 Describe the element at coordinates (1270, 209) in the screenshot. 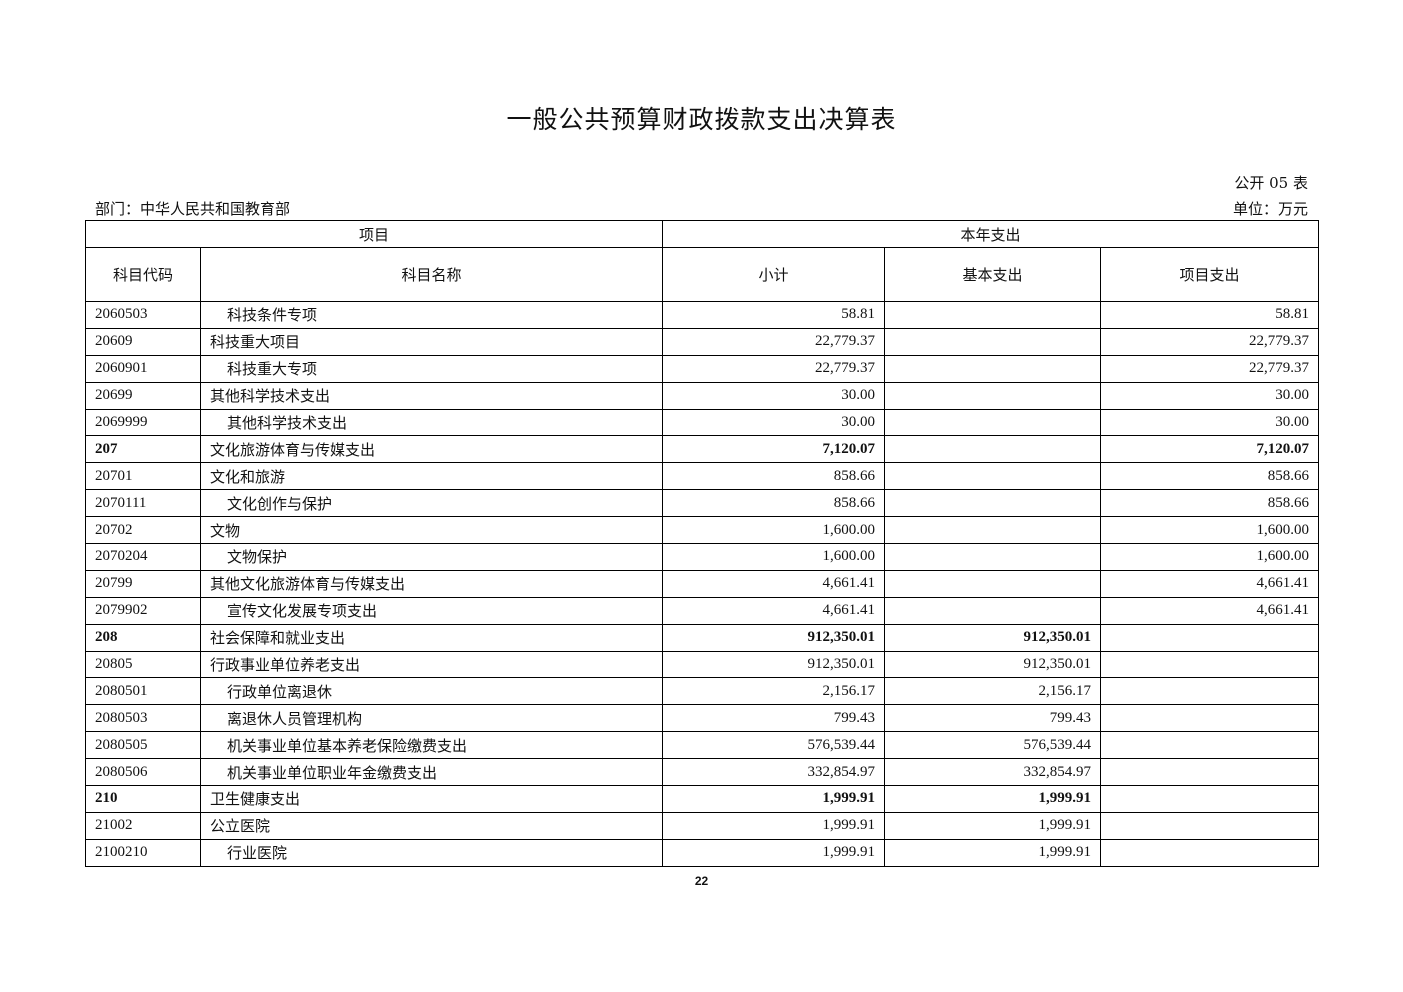

I see `unit-label: 单位：万元` at that location.